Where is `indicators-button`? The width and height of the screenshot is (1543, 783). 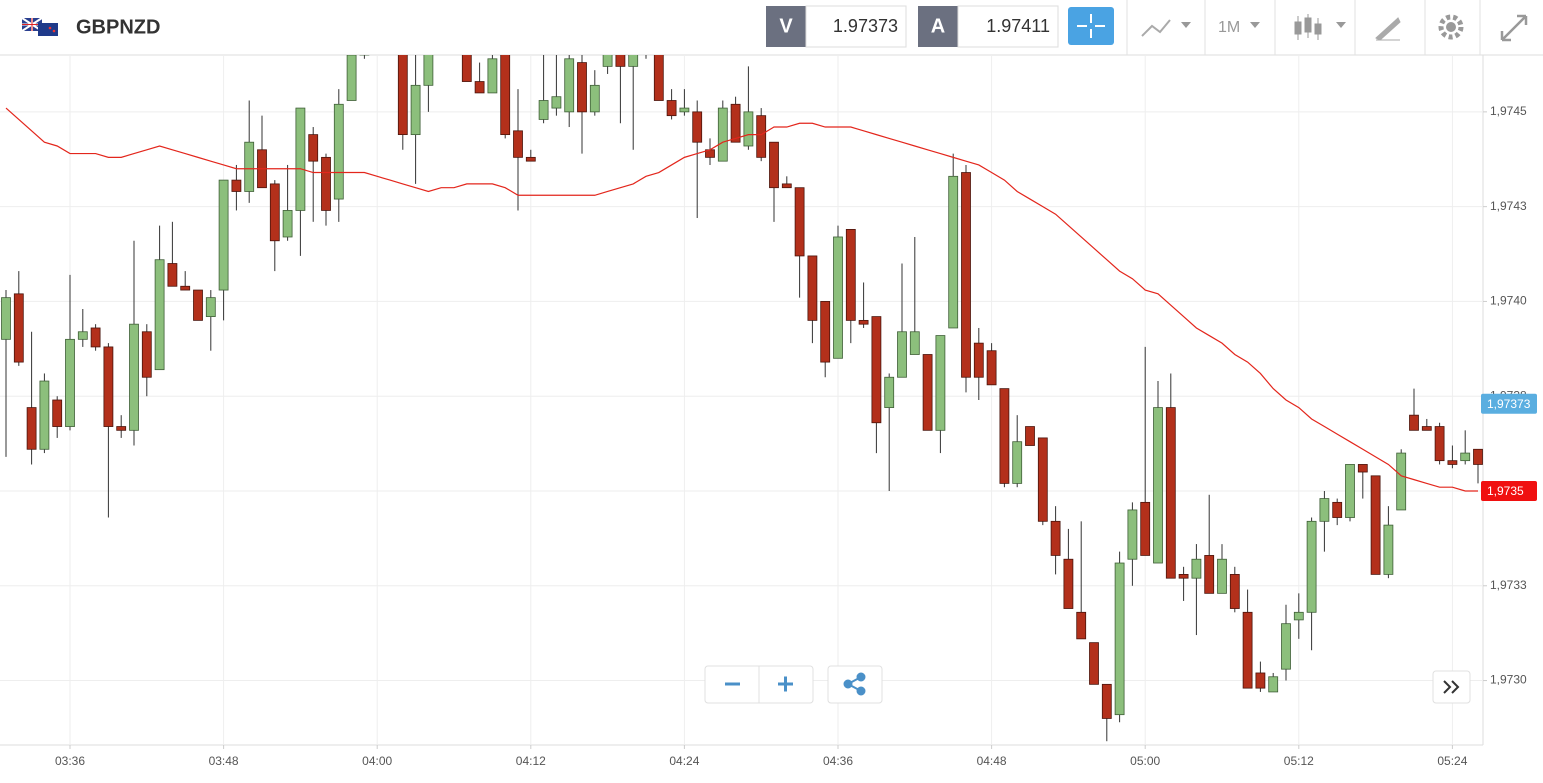 indicators-button is located at coordinates (1156, 28).